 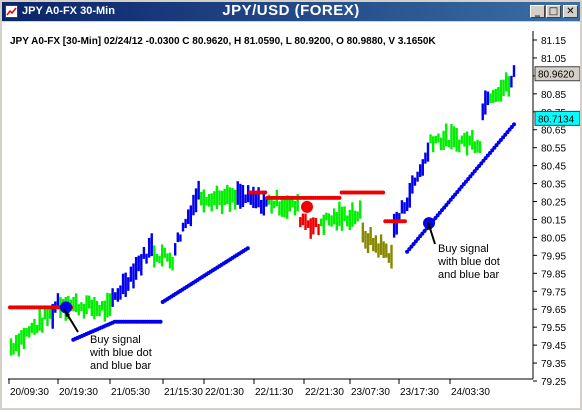 I want to click on y-tick-label: 79.85, so click(x=553, y=274).